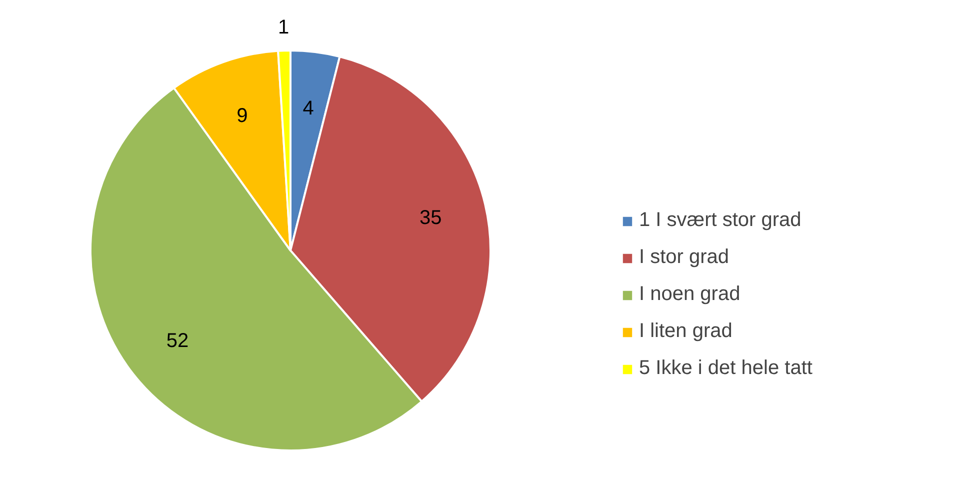 The height and width of the screenshot is (500, 960). What do you see at coordinates (430, 218) in the screenshot?
I see `data-label: 35` at bounding box center [430, 218].